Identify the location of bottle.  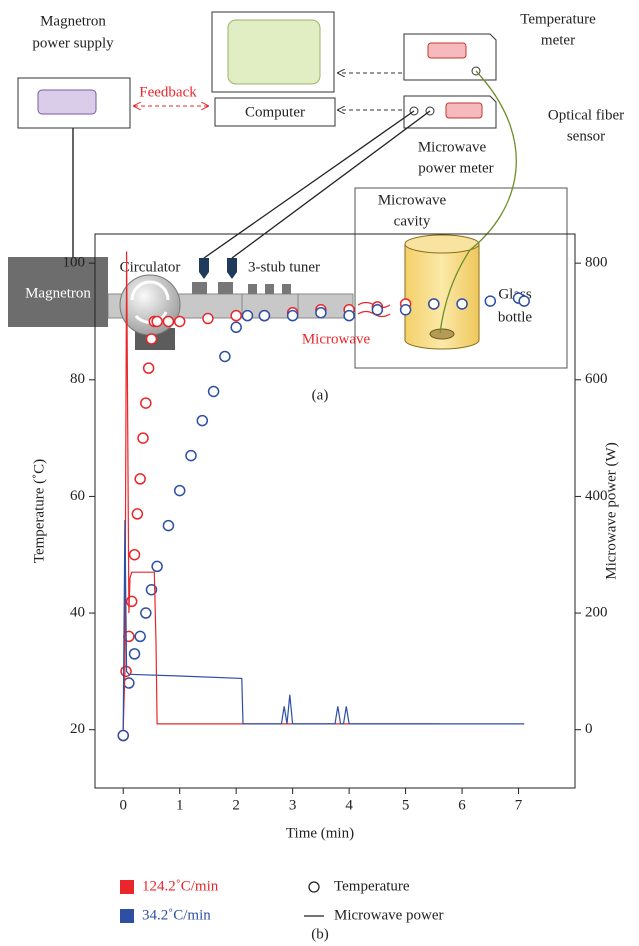
(442, 296).